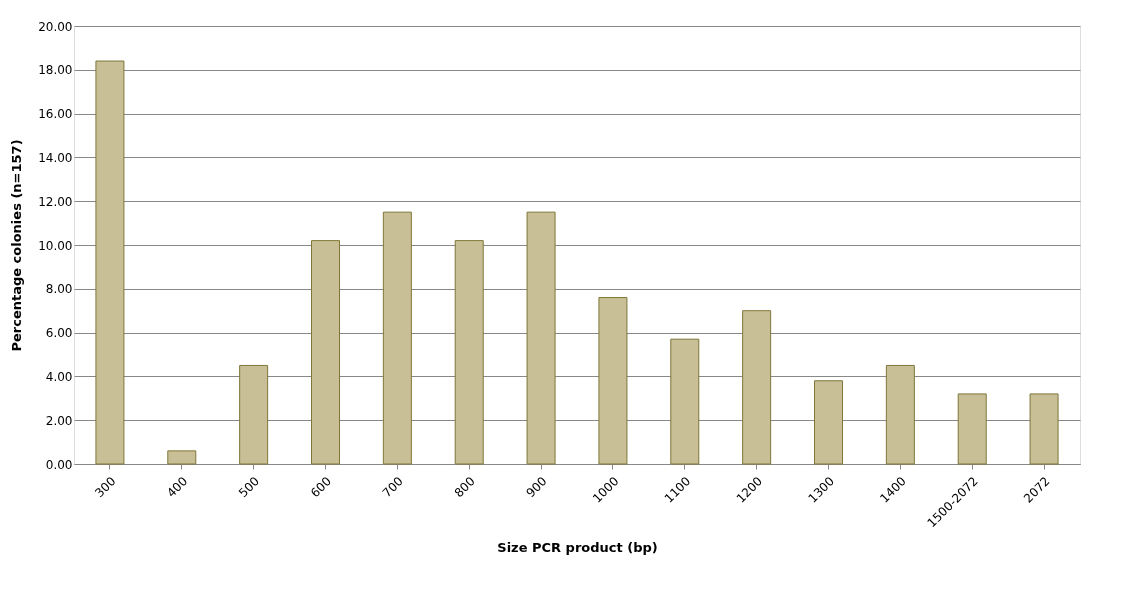  What do you see at coordinates (55, 114) in the screenshot?
I see `y-tick-label: 16.00` at bounding box center [55, 114].